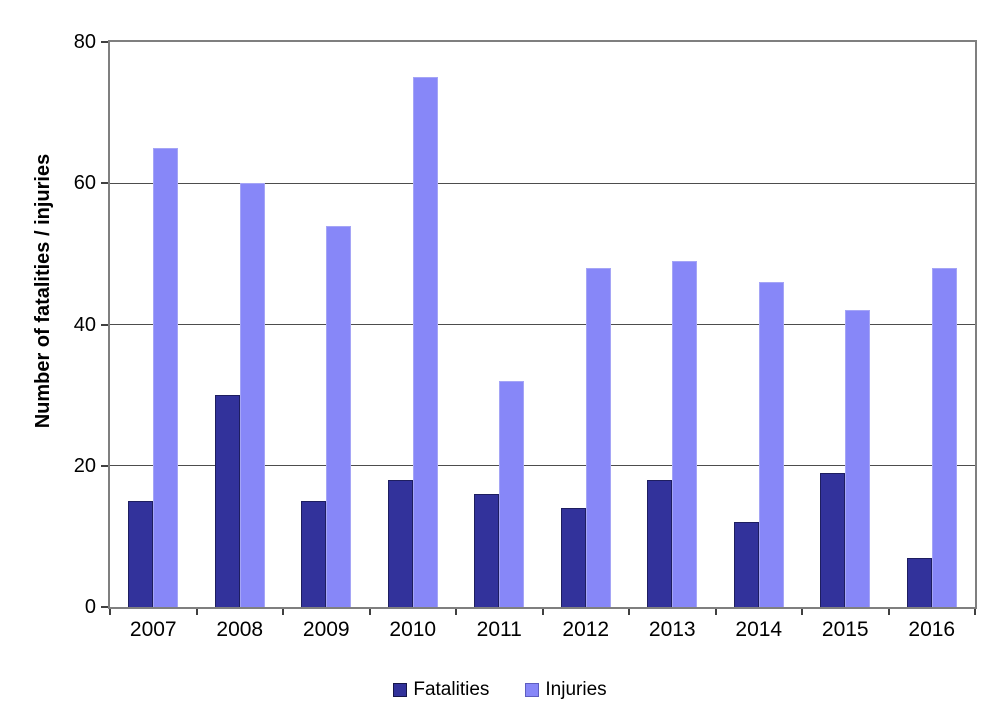 Image resolution: width=1000 pixels, height=723 pixels. What do you see at coordinates (845, 629) in the screenshot?
I see `x-axis-label-2015: 2015` at bounding box center [845, 629].